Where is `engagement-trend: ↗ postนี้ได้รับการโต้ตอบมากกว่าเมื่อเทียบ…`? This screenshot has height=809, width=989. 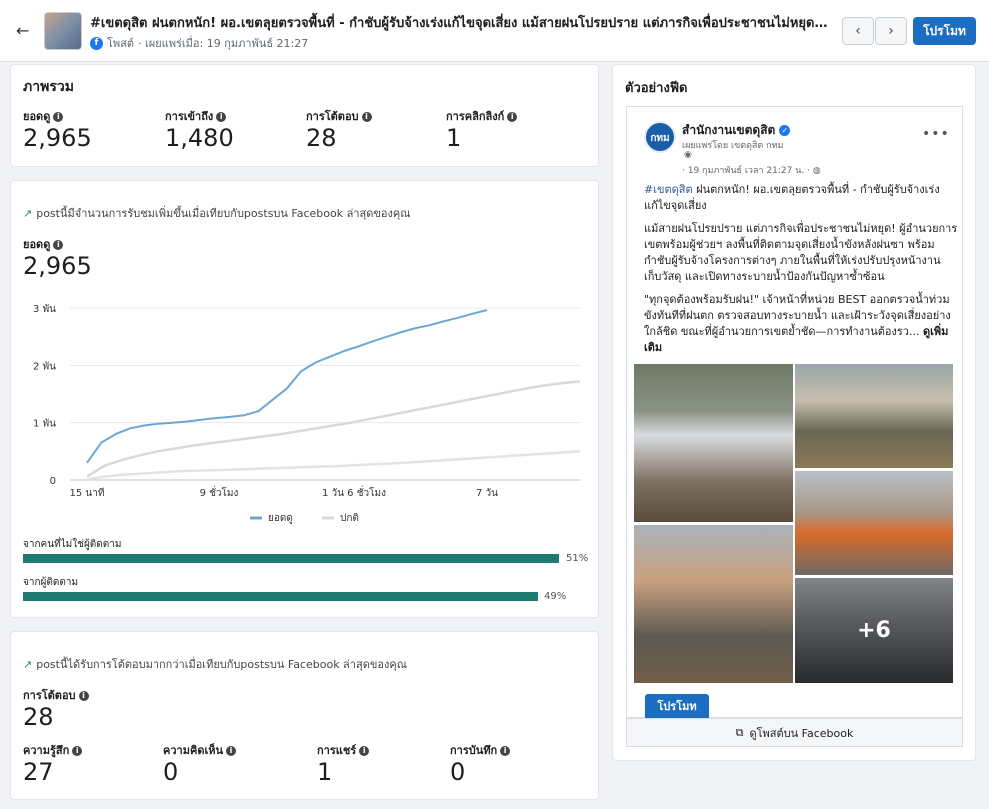
engagement-trend: ↗ postนี้ได้รับการโต้ตอบมากกว่าเมื่อเทียบ… is located at coordinates (215, 664).